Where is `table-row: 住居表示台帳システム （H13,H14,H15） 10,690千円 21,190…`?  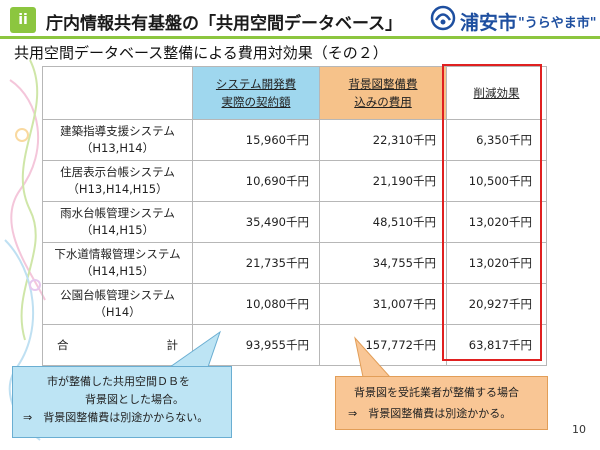
table-row: 住居表示台帳システム （H13,H14,H15） 10,690千円 21,190… is located at coordinates (294, 181).